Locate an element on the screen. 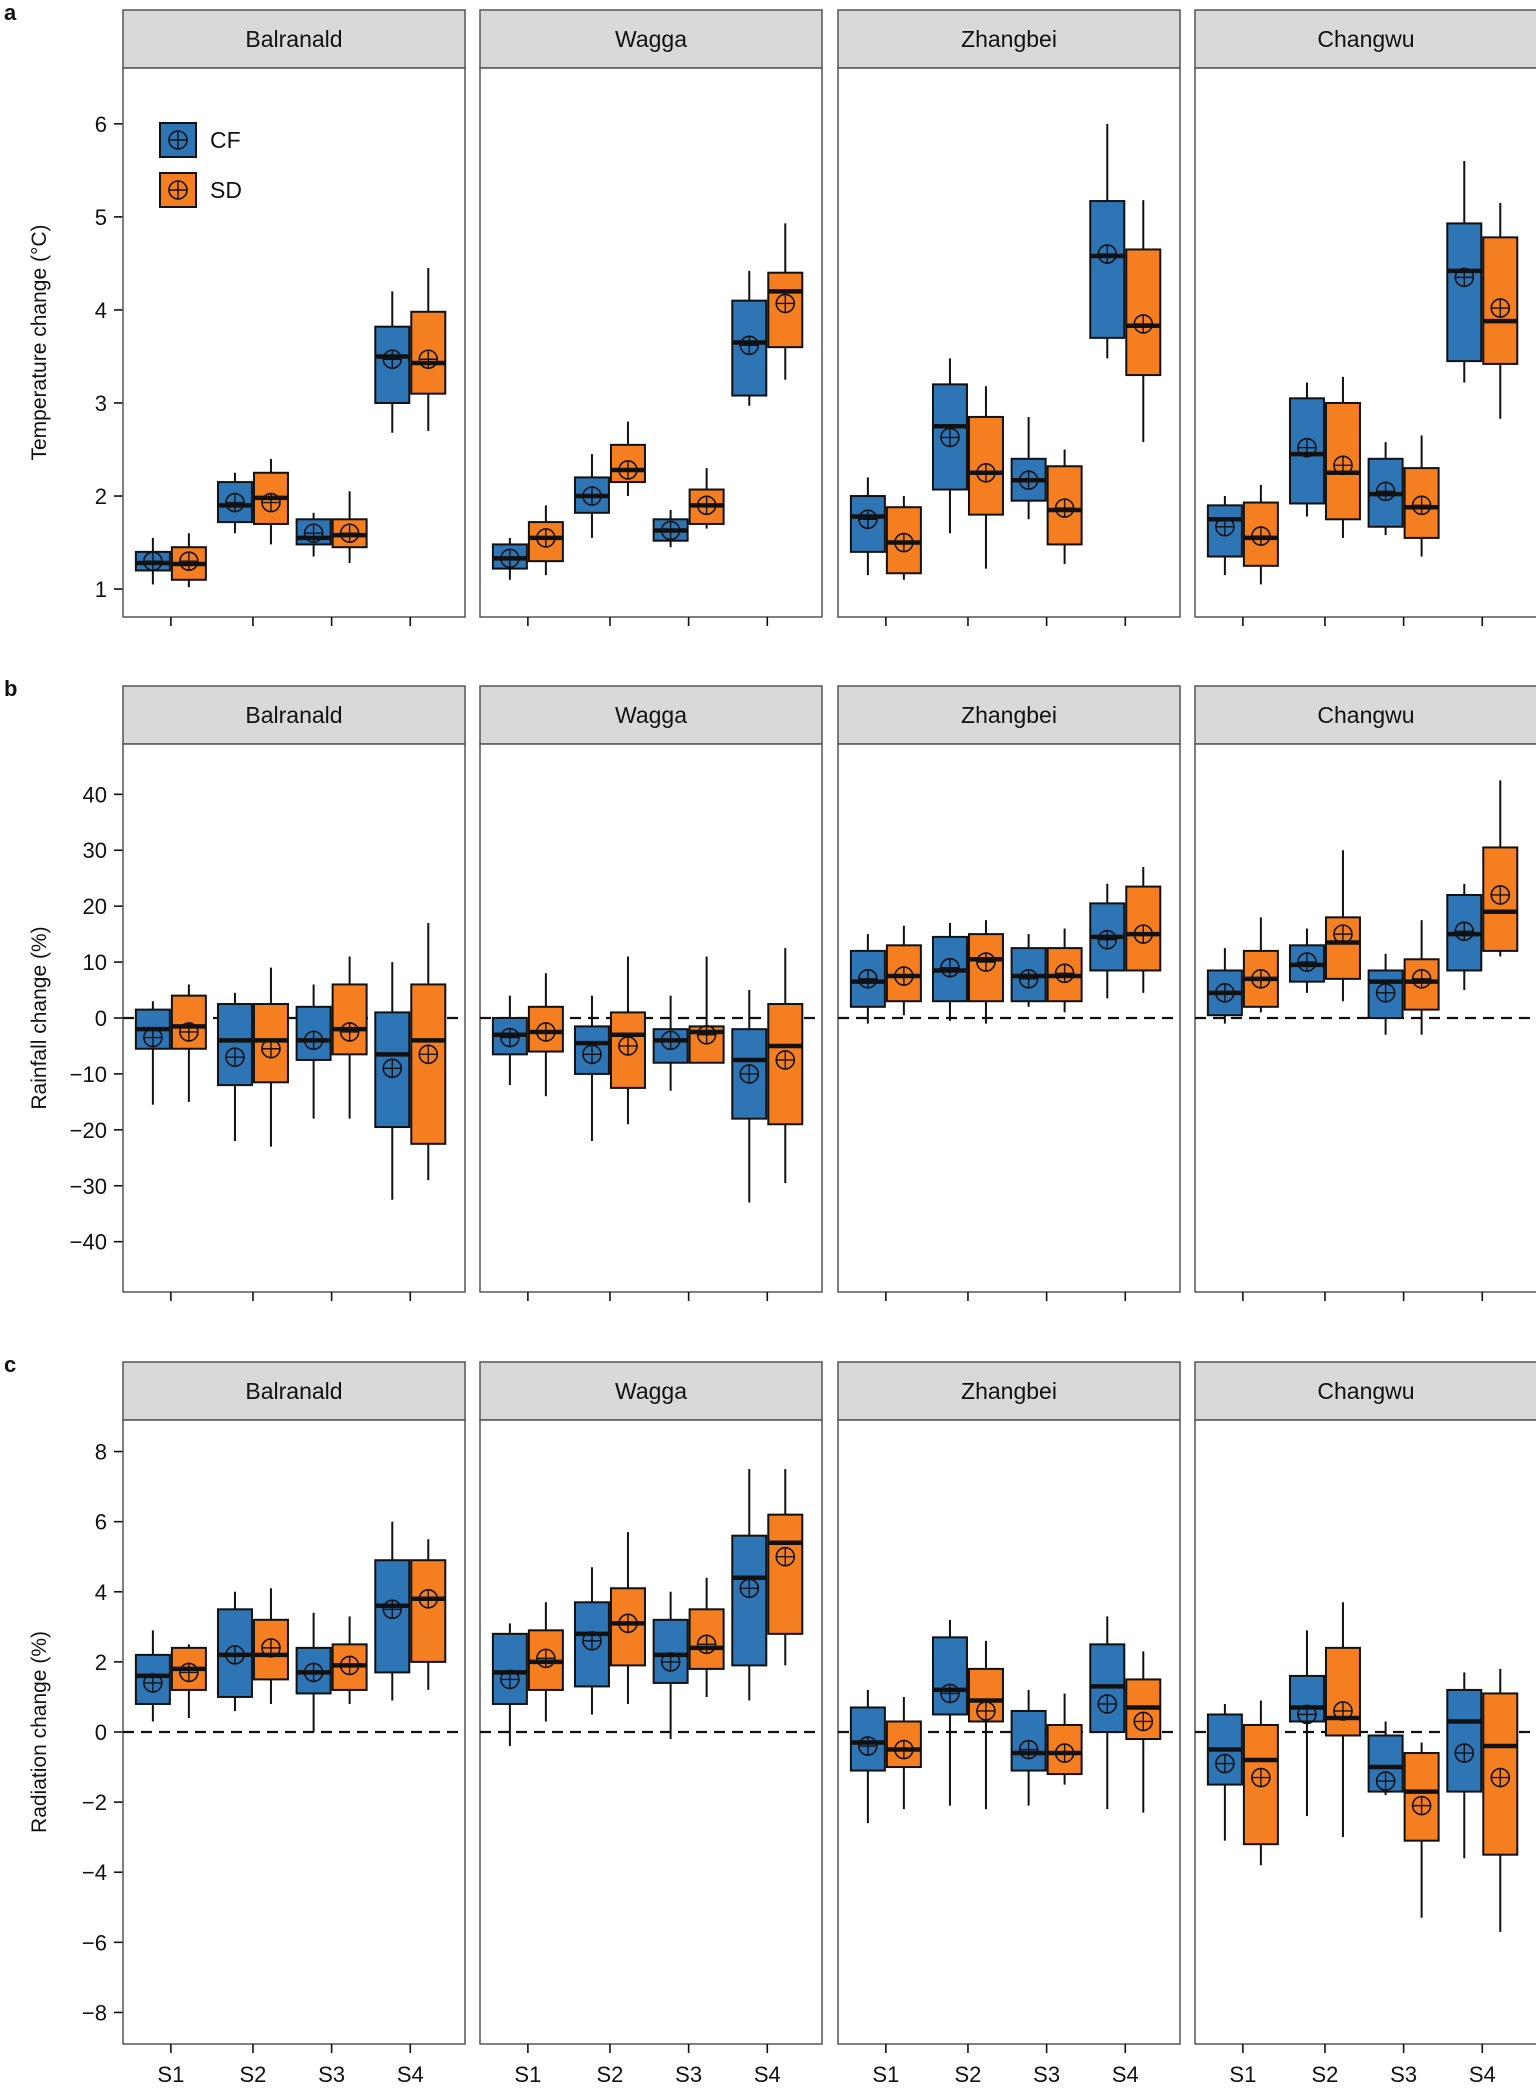  y-tick-label: 0 is located at coordinates (101, 1732).